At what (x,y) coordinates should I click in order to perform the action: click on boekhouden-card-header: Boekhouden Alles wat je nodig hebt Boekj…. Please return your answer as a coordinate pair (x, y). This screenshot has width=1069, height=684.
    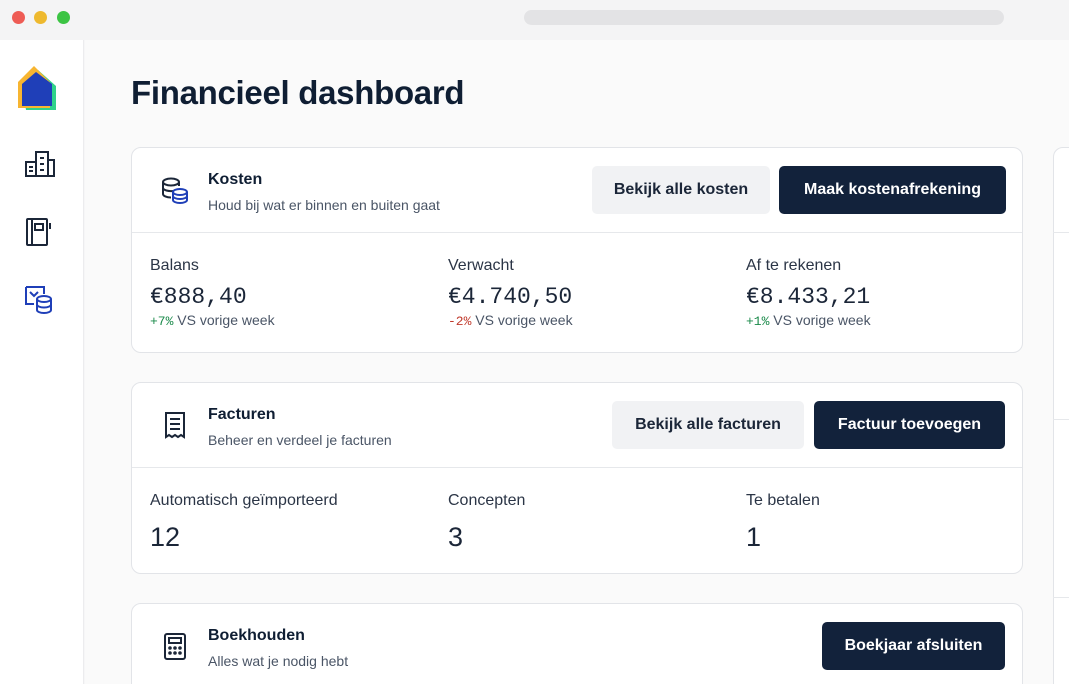
    Looking at the image, I should click on (577, 644).